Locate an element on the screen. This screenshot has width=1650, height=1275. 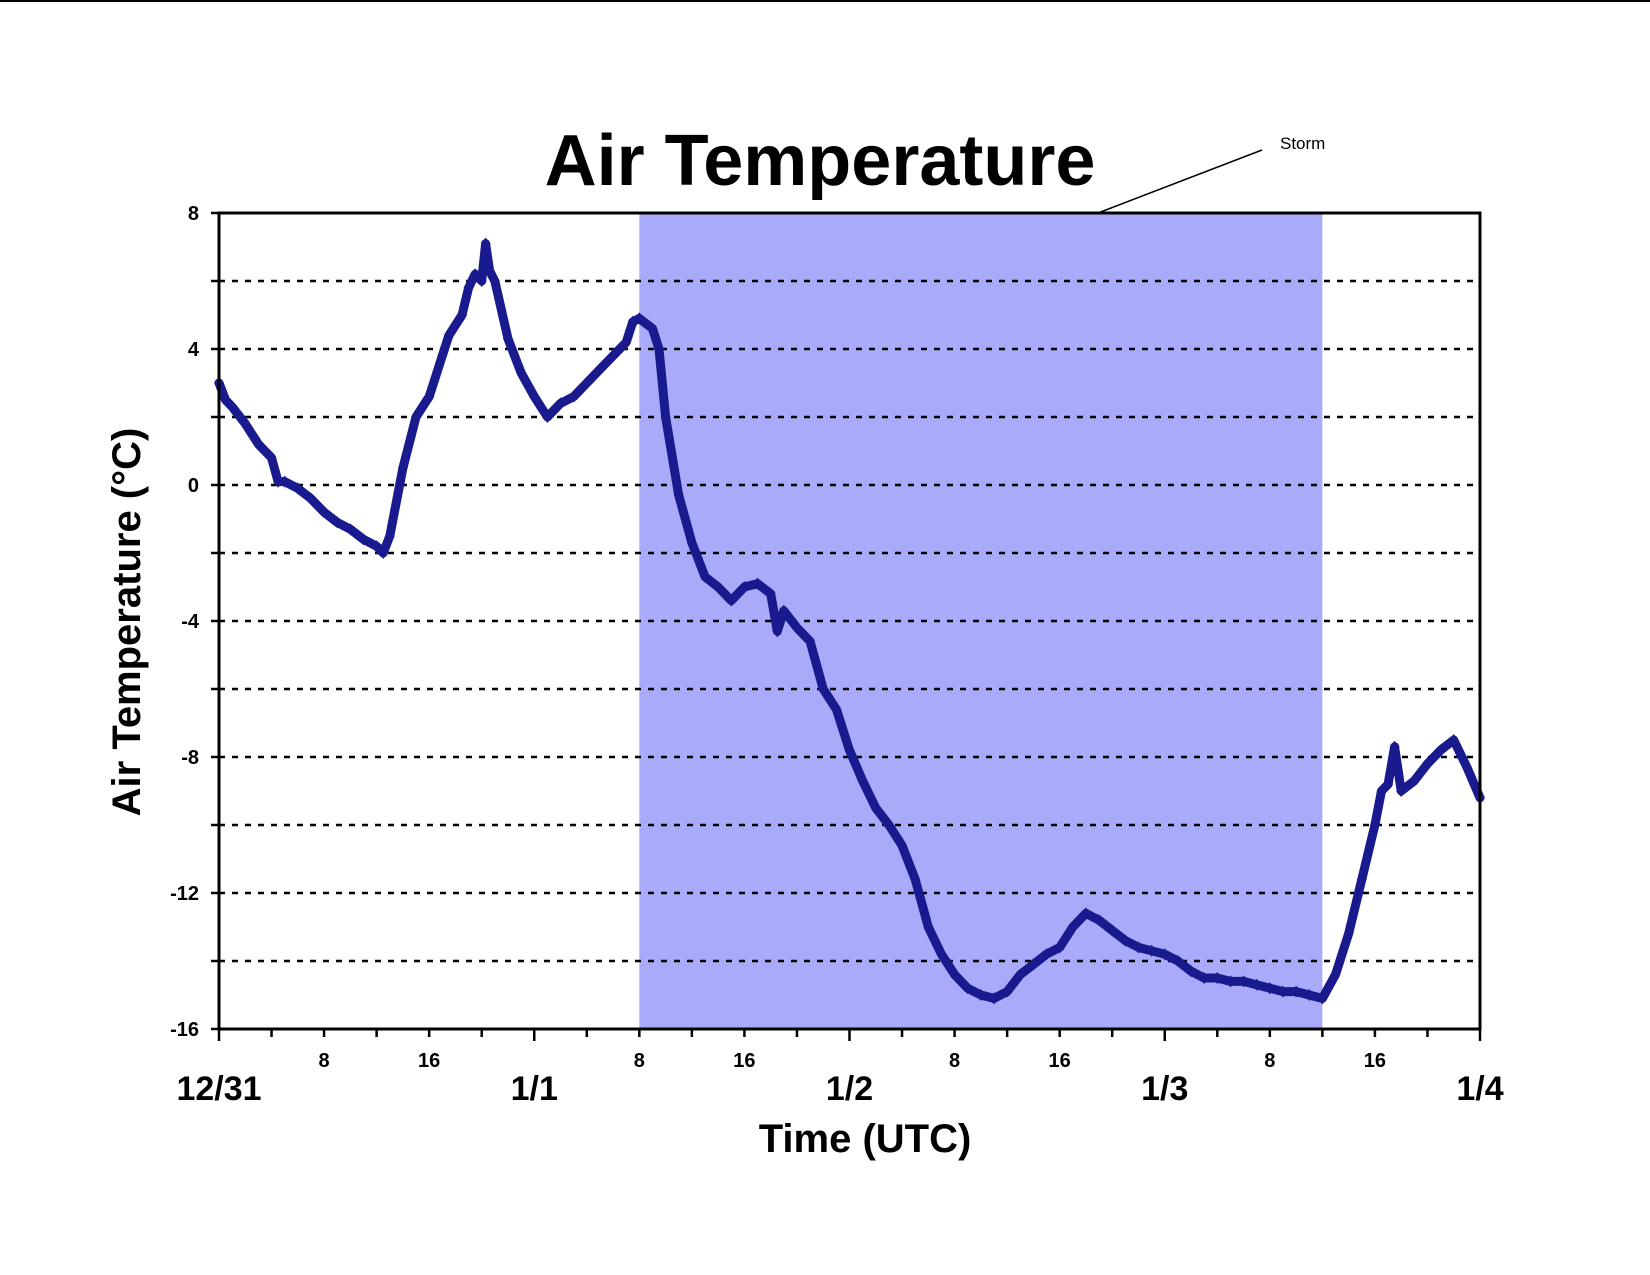
x-major-tick-label: 1/1 is located at coordinates (534, 1089).